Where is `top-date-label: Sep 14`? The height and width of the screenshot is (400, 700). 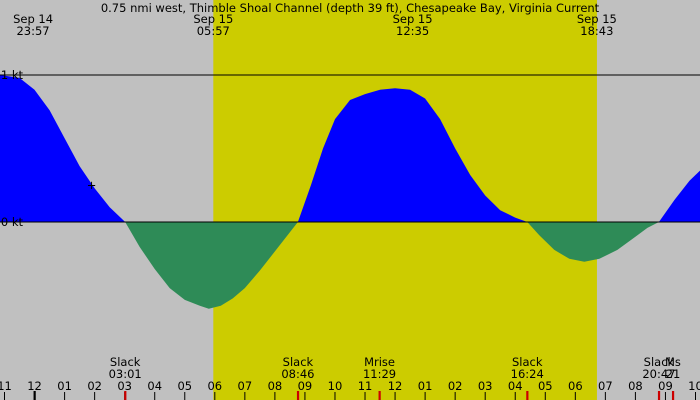
top-date-label: Sep 14 is located at coordinates (33, 19).